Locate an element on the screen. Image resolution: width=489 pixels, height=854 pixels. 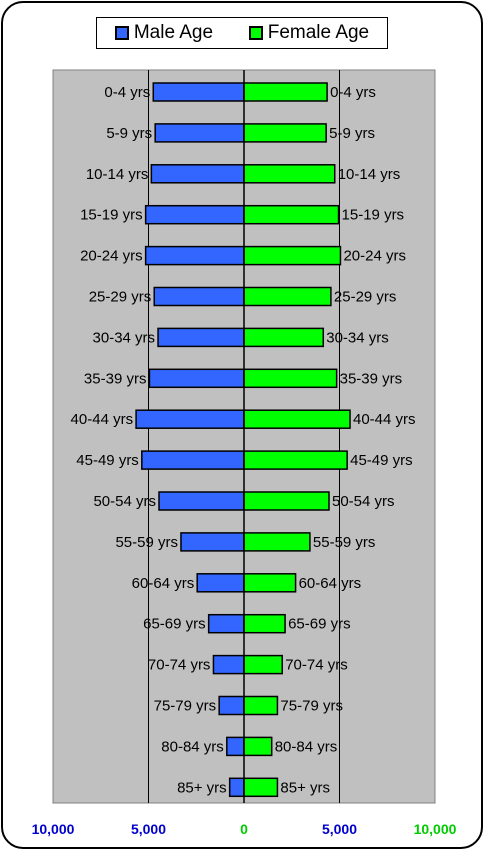
legend-swatch-male is located at coordinates (121, 33).